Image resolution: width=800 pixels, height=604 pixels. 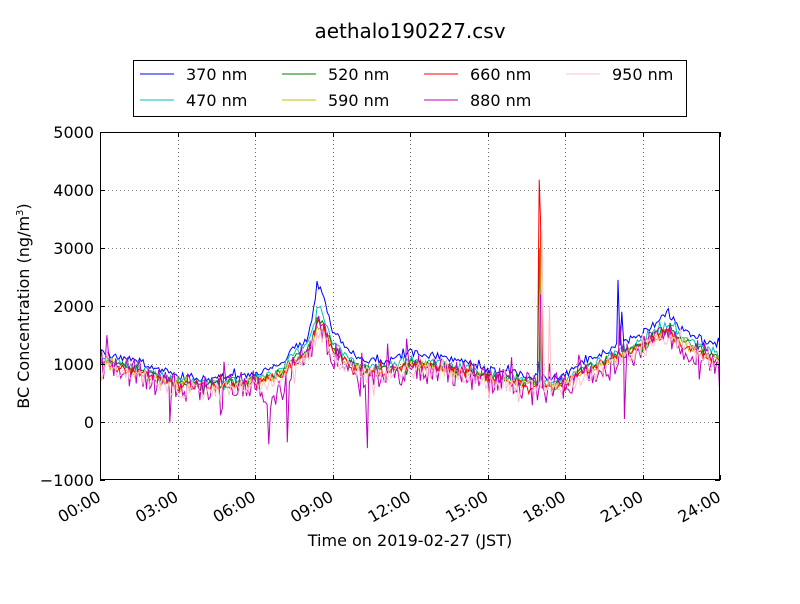 I want to click on y-axis-label-suffix: ), so click(x=23, y=206).